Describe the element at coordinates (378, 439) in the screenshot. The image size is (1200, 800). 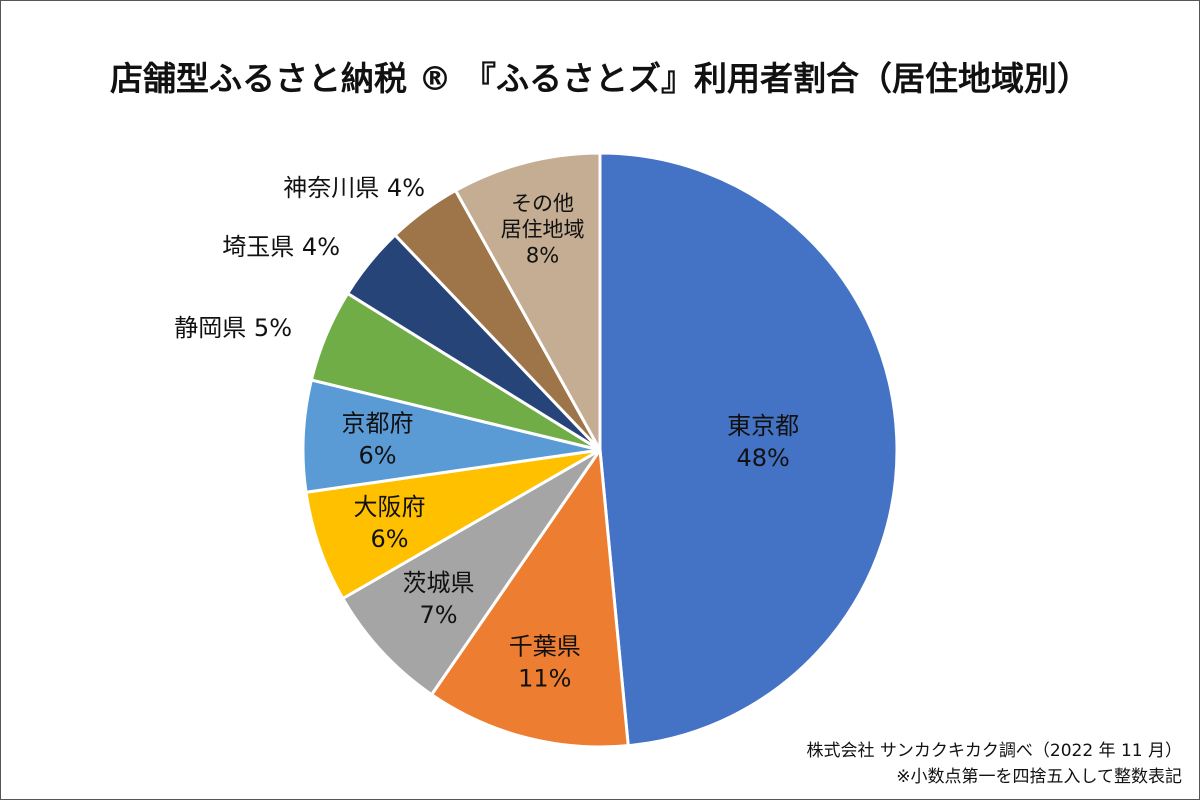
I see `slice-label-5: 京都府 6%` at that location.